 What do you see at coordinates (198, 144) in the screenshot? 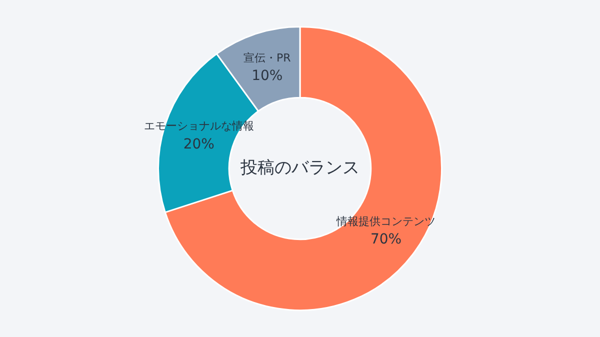
I see `data-label: 20%` at bounding box center [198, 144].